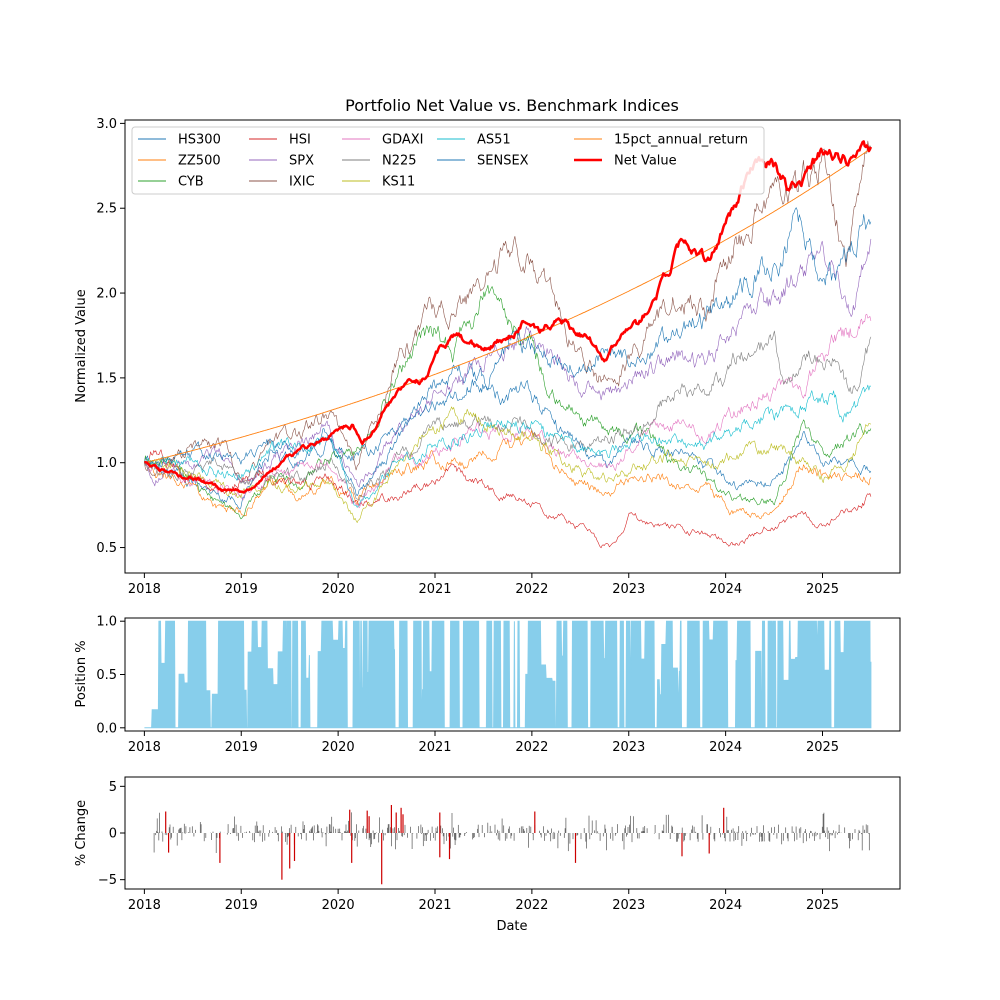 The height and width of the screenshot is (1000, 1000). Describe the element at coordinates (199, 140) in the screenshot. I see `legend-label: HS300` at that location.